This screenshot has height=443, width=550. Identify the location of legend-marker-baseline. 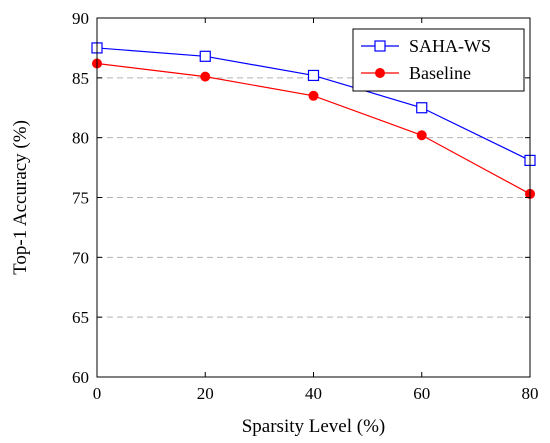
(380, 73).